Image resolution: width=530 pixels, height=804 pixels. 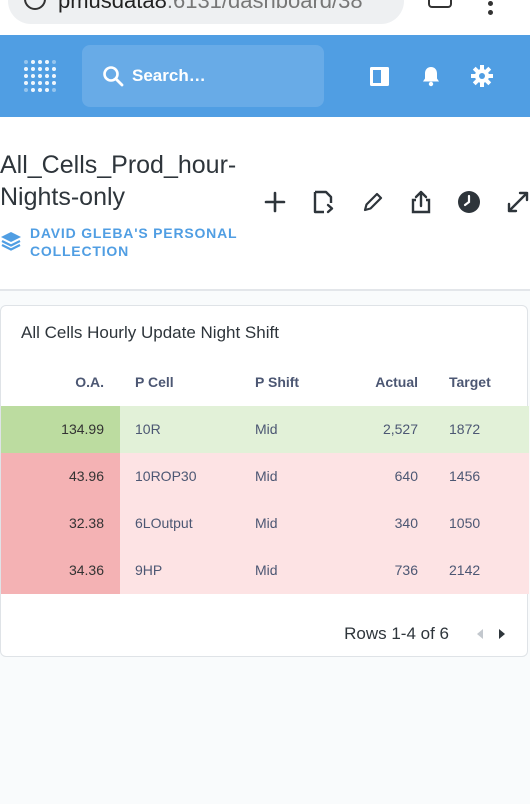 I want to click on cell-actual: 2,527, so click(x=400, y=429).